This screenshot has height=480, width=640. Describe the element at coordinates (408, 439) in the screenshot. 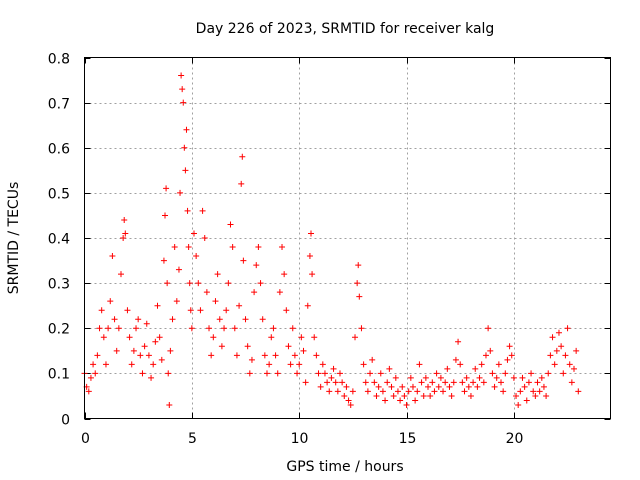

I see `x-tick-label: 15` at that location.